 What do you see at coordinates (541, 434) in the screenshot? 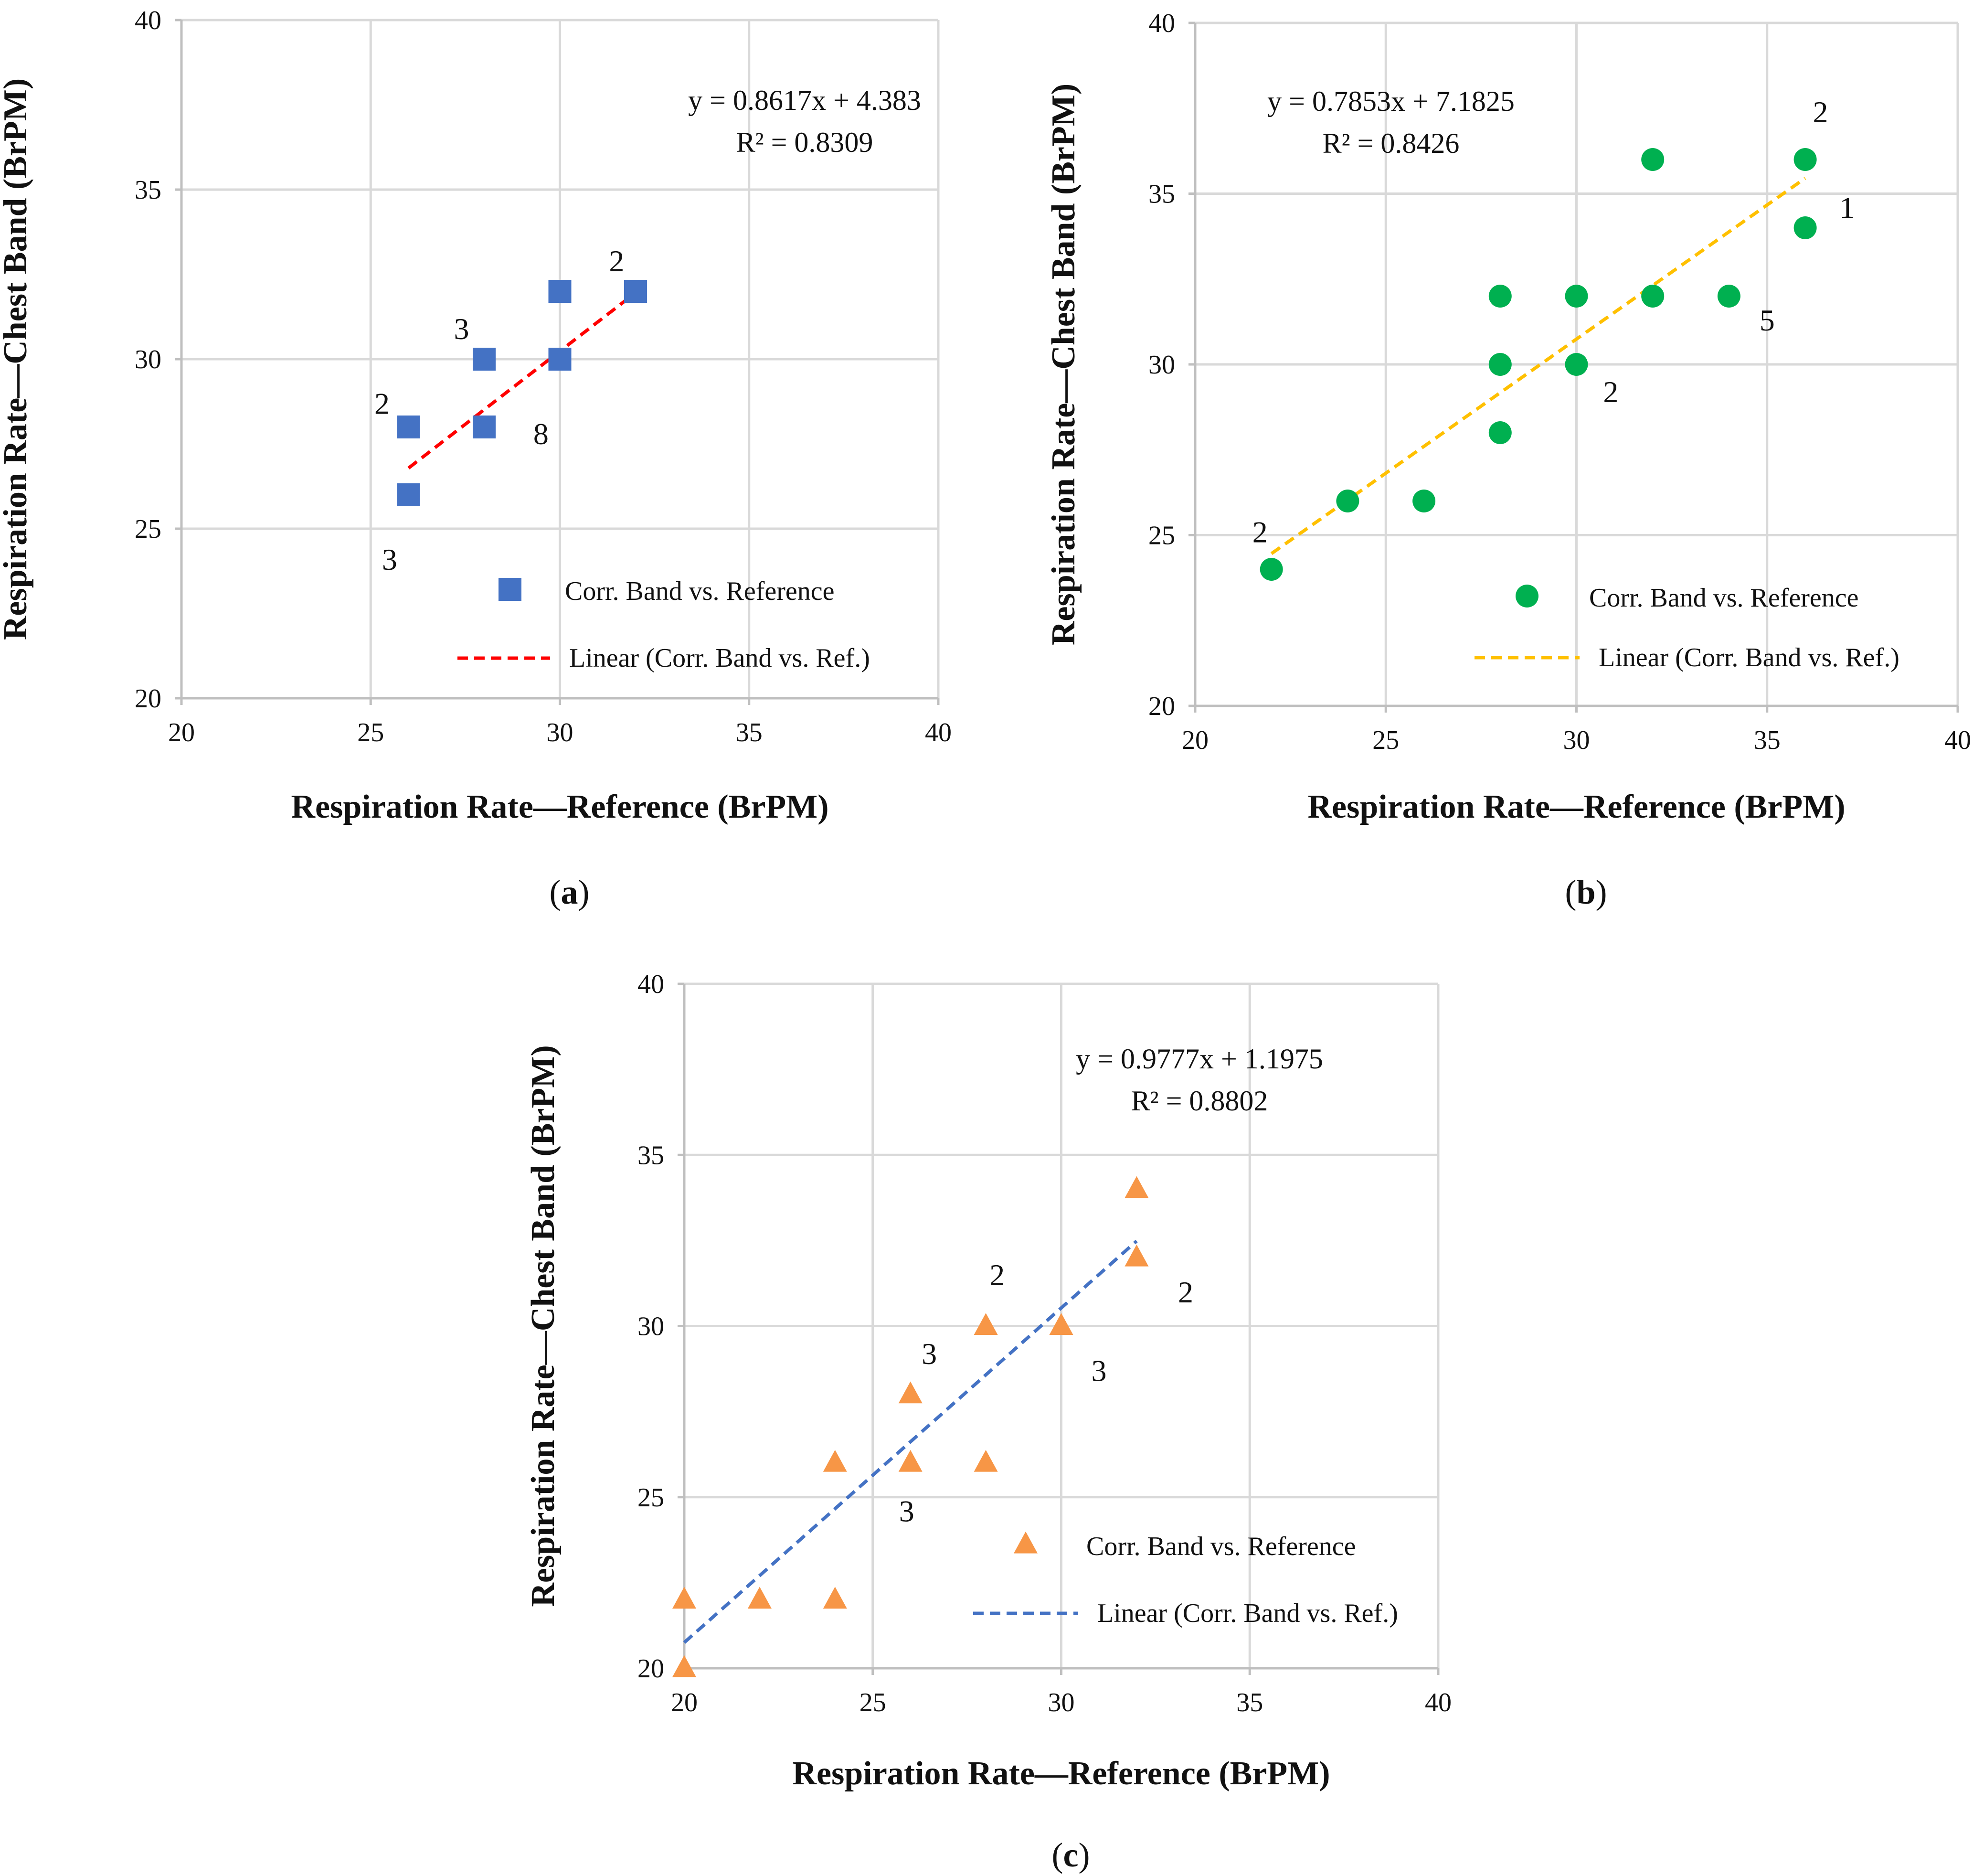
I see `point-count-label: 8` at bounding box center [541, 434].